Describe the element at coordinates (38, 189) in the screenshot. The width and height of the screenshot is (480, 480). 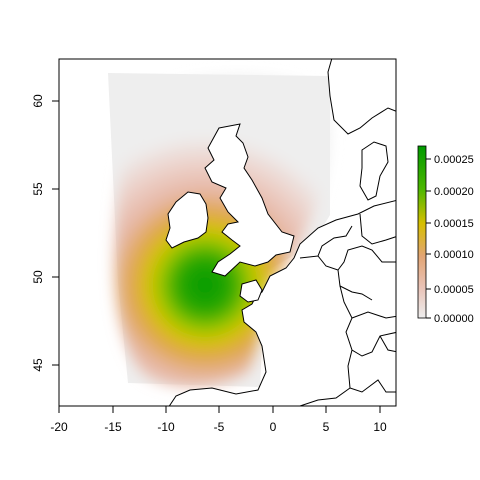
I see `y-tick-label: 55` at that location.